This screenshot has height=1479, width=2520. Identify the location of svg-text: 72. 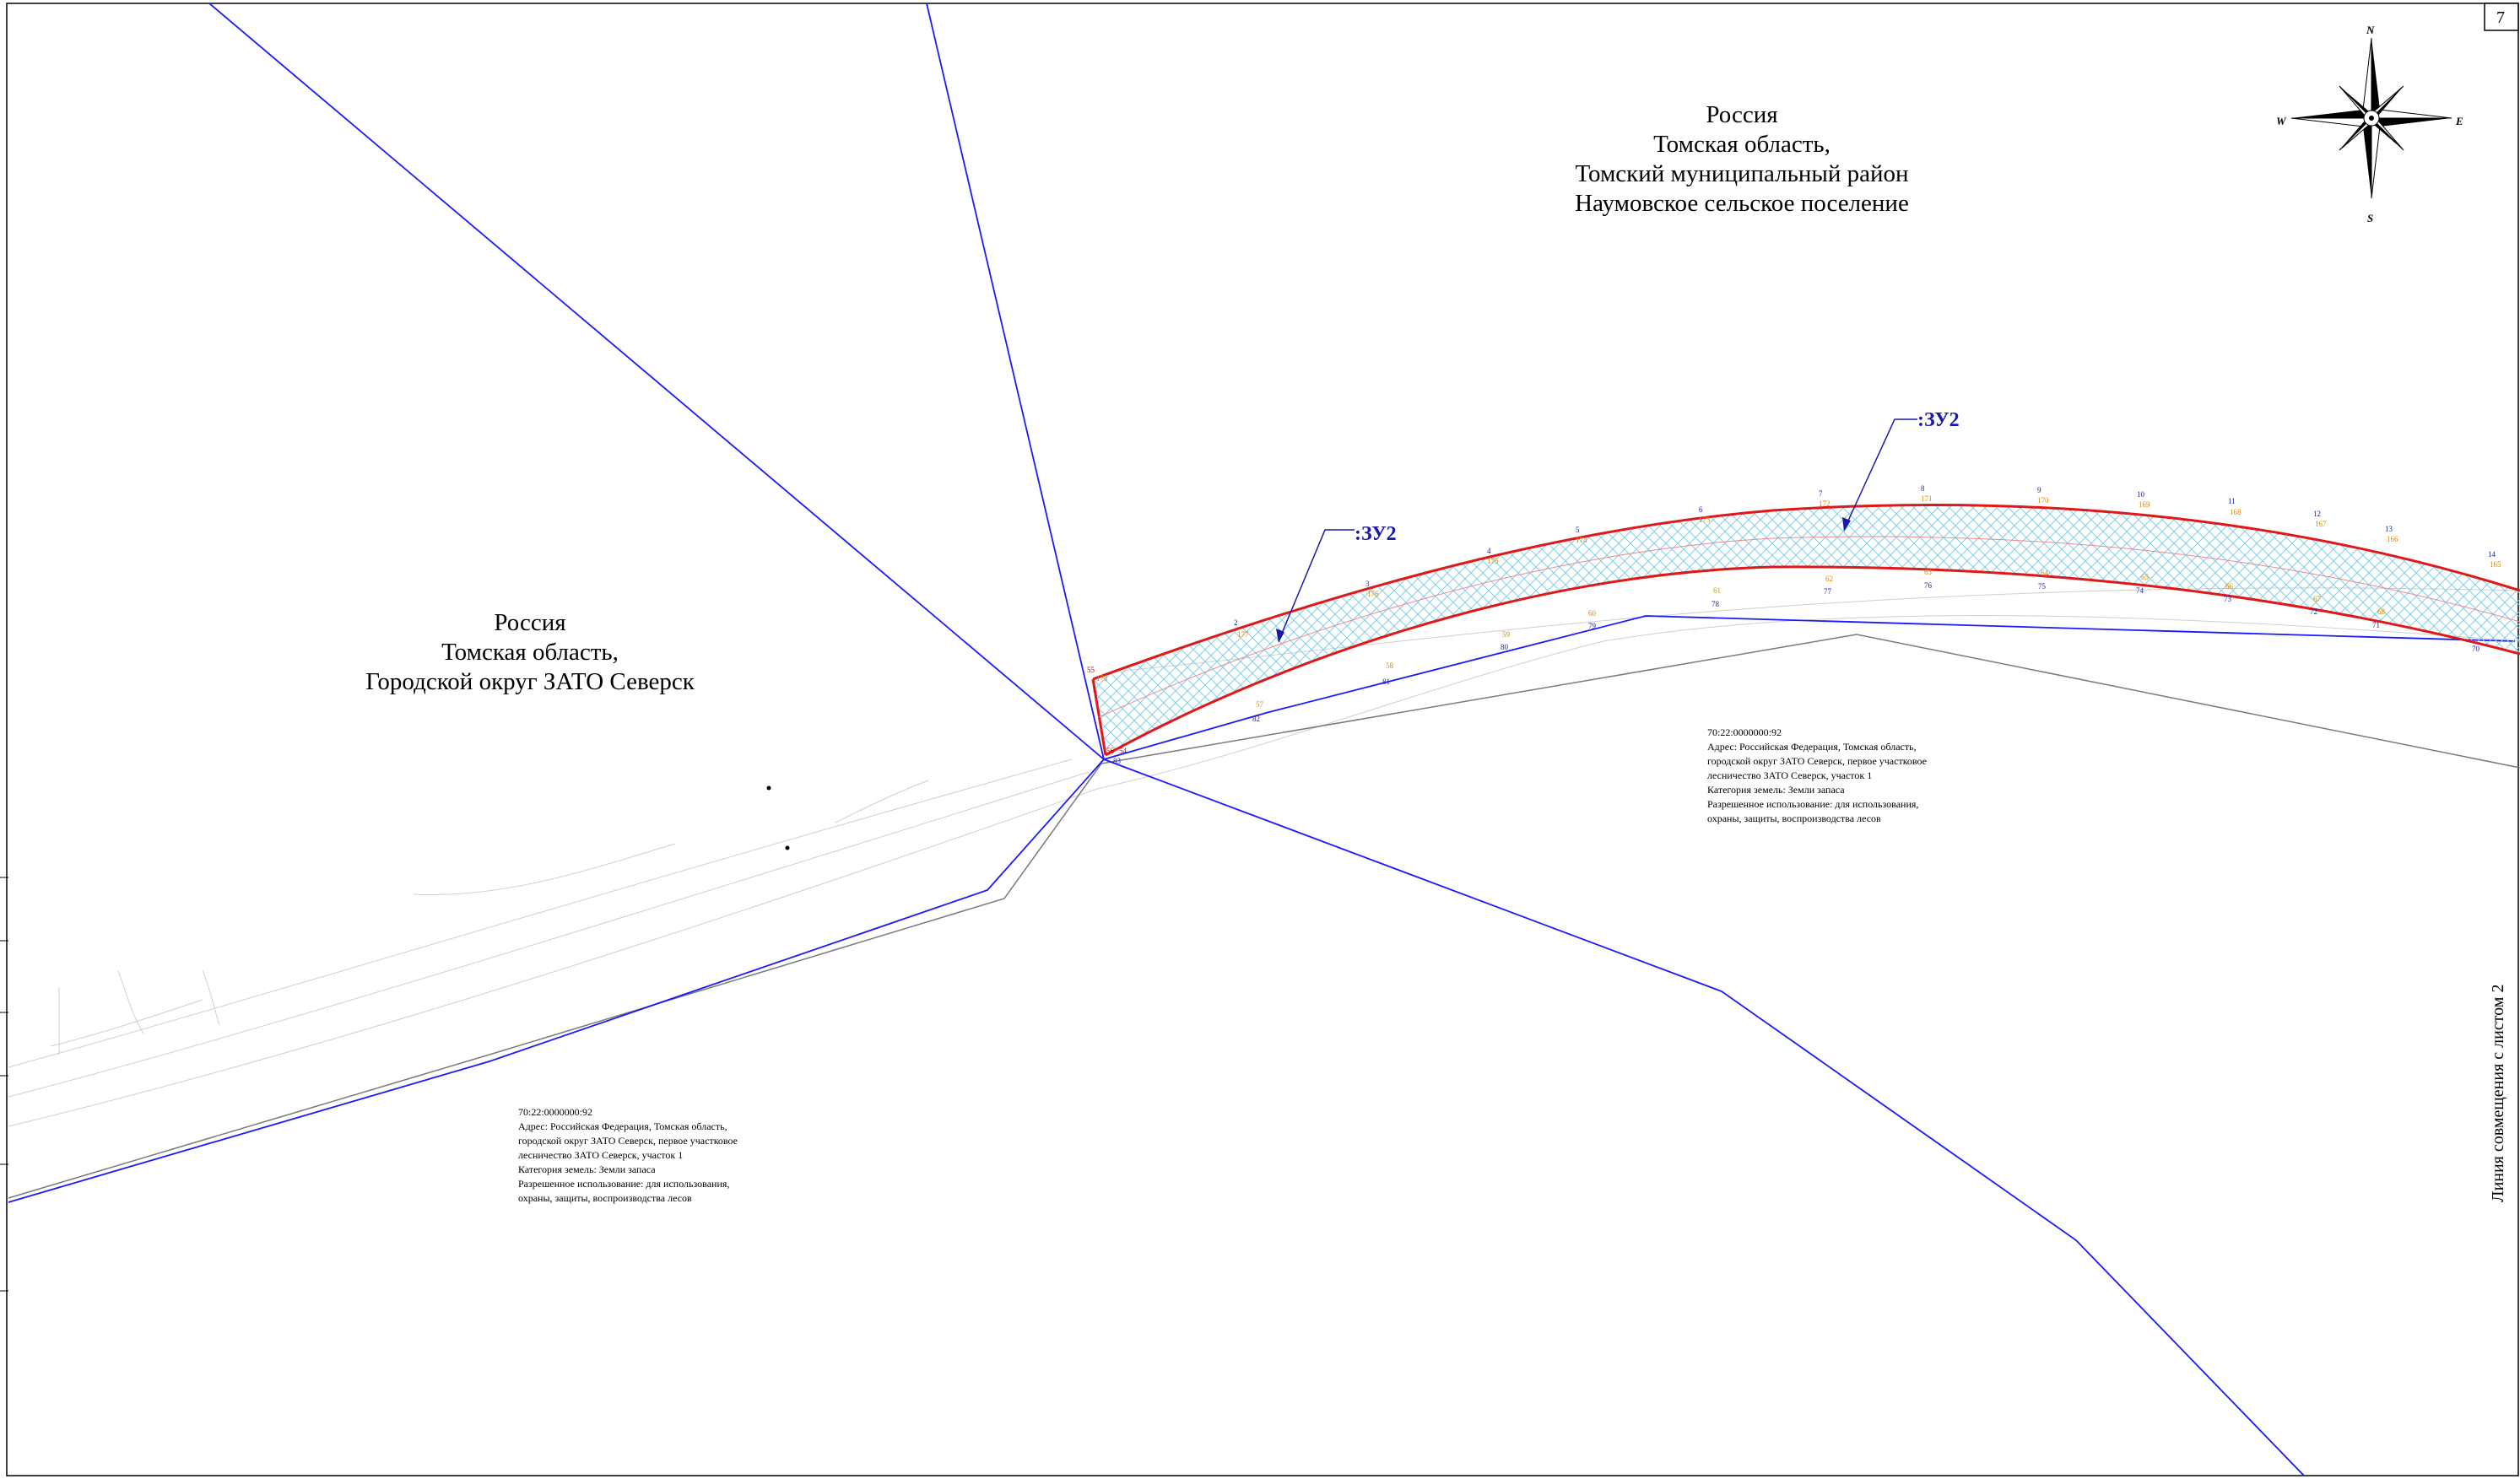
(2313, 611).